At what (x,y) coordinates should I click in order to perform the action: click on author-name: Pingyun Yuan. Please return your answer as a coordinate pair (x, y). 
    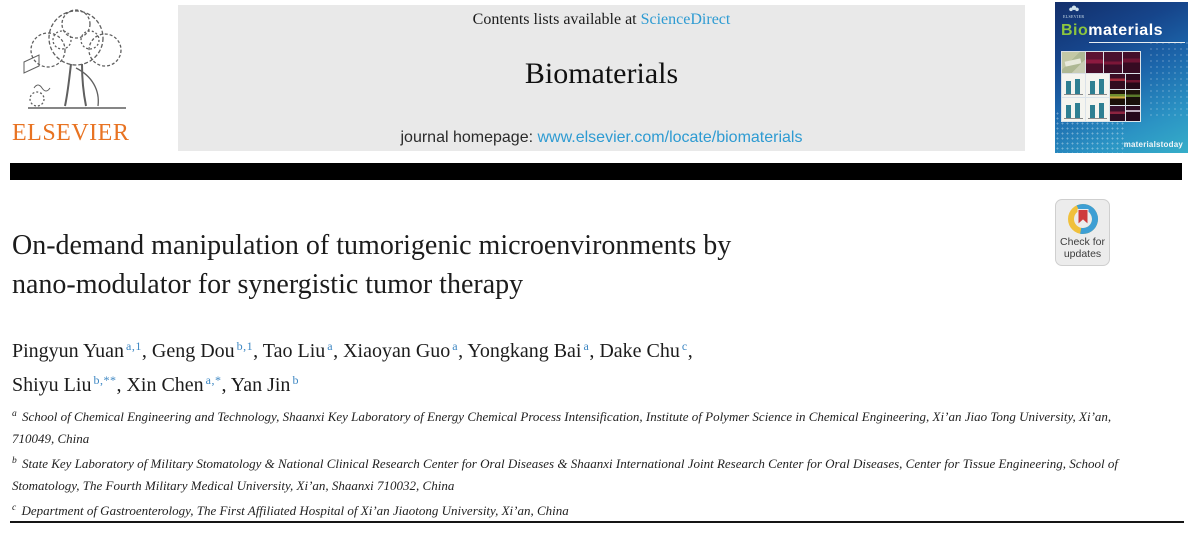
    Looking at the image, I should click on (68, 351).